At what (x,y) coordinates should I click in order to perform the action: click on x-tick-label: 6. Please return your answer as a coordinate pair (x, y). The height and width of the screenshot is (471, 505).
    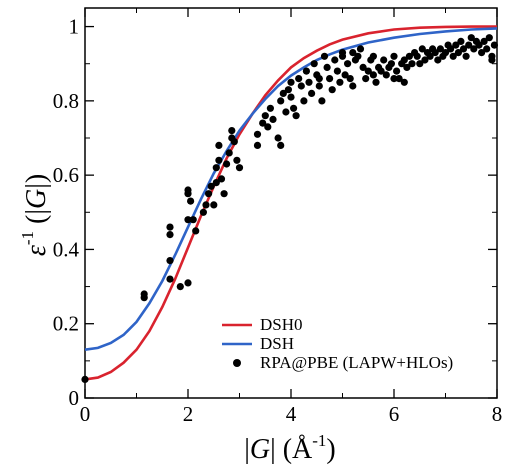
    Looking at the image, I should click on (394, 414).